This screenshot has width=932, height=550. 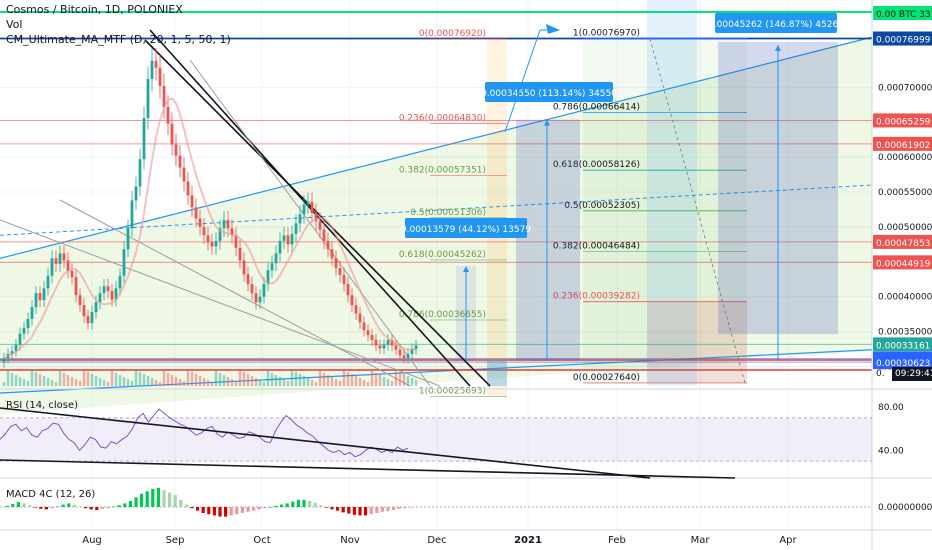 What do you see at coordinates (905, 158) in the screenshot?
I see `y-axis-tick: 0.00060000` at bounding box center [905, 158].